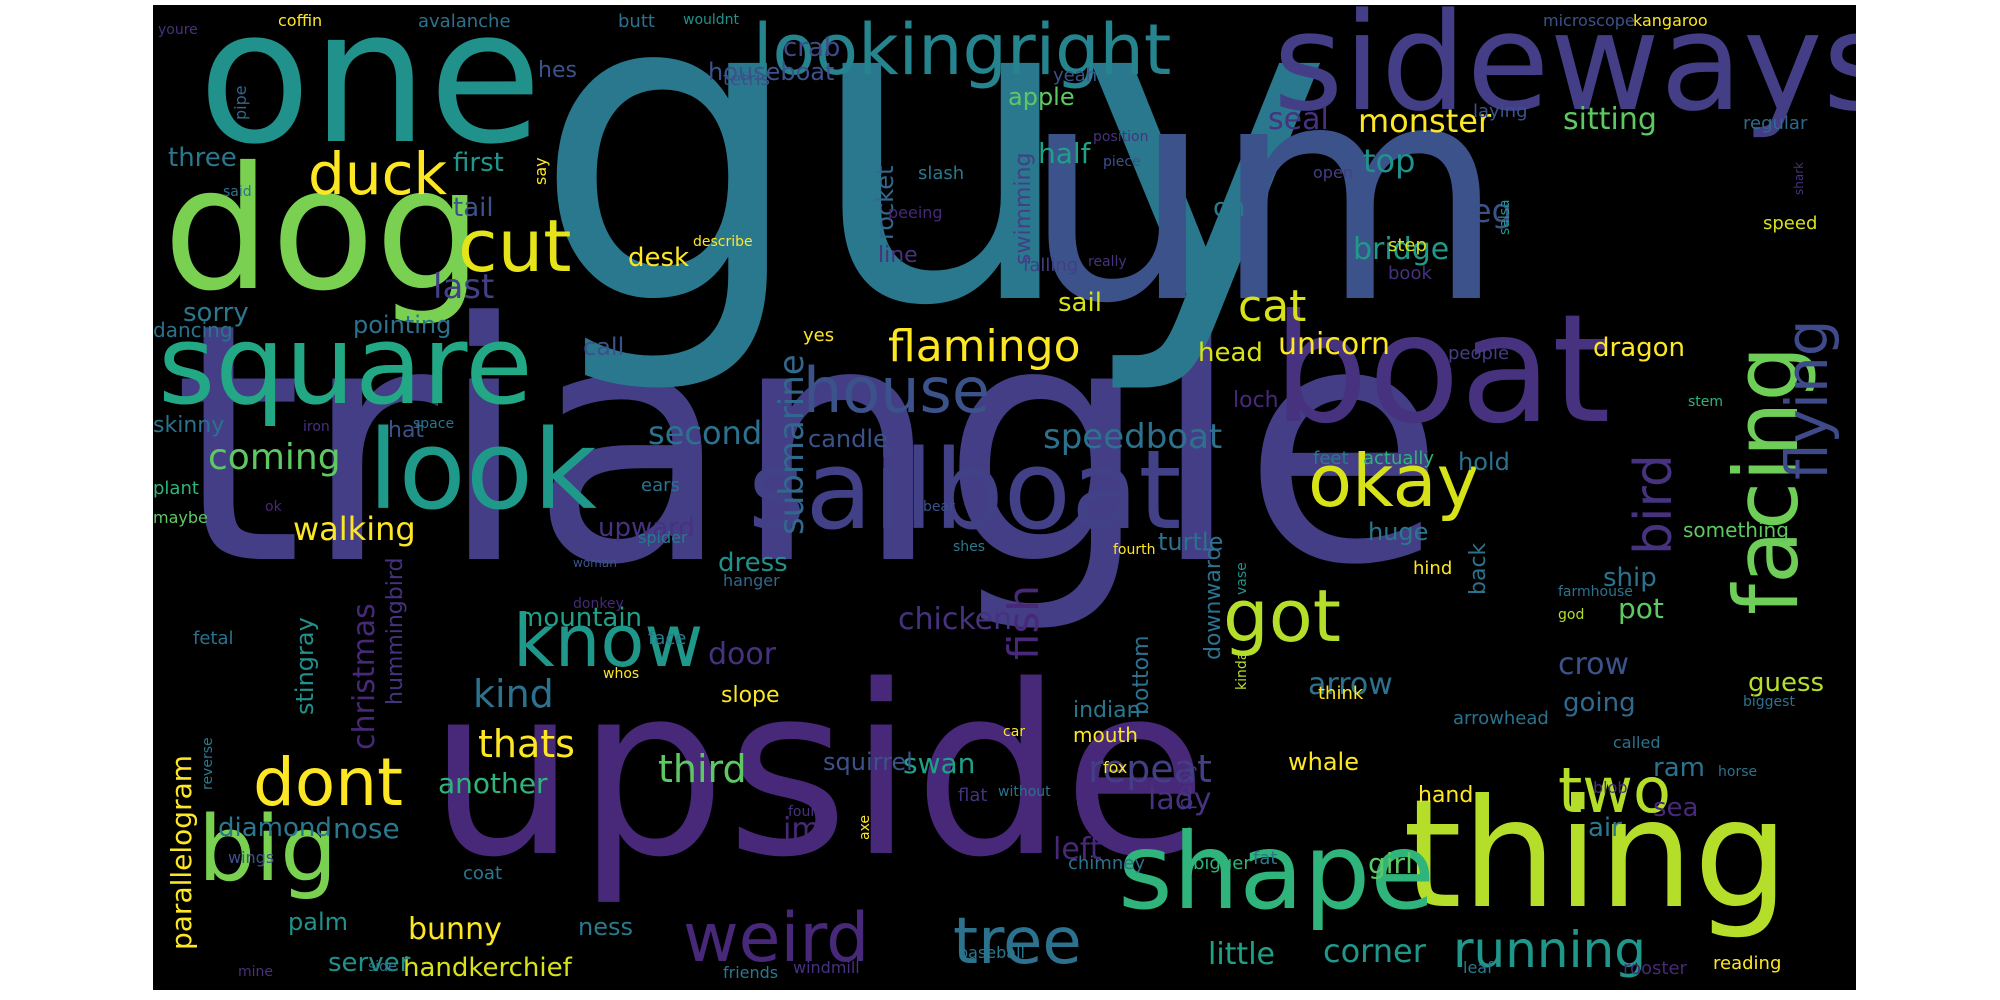  I want to click on word: vase, so click(1242, 578).